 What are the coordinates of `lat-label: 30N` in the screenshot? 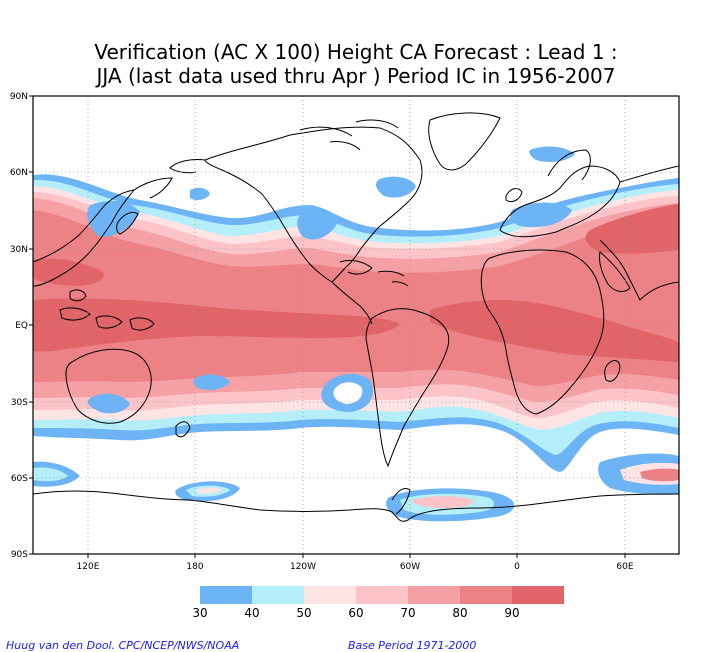 It's located at (19, 250).